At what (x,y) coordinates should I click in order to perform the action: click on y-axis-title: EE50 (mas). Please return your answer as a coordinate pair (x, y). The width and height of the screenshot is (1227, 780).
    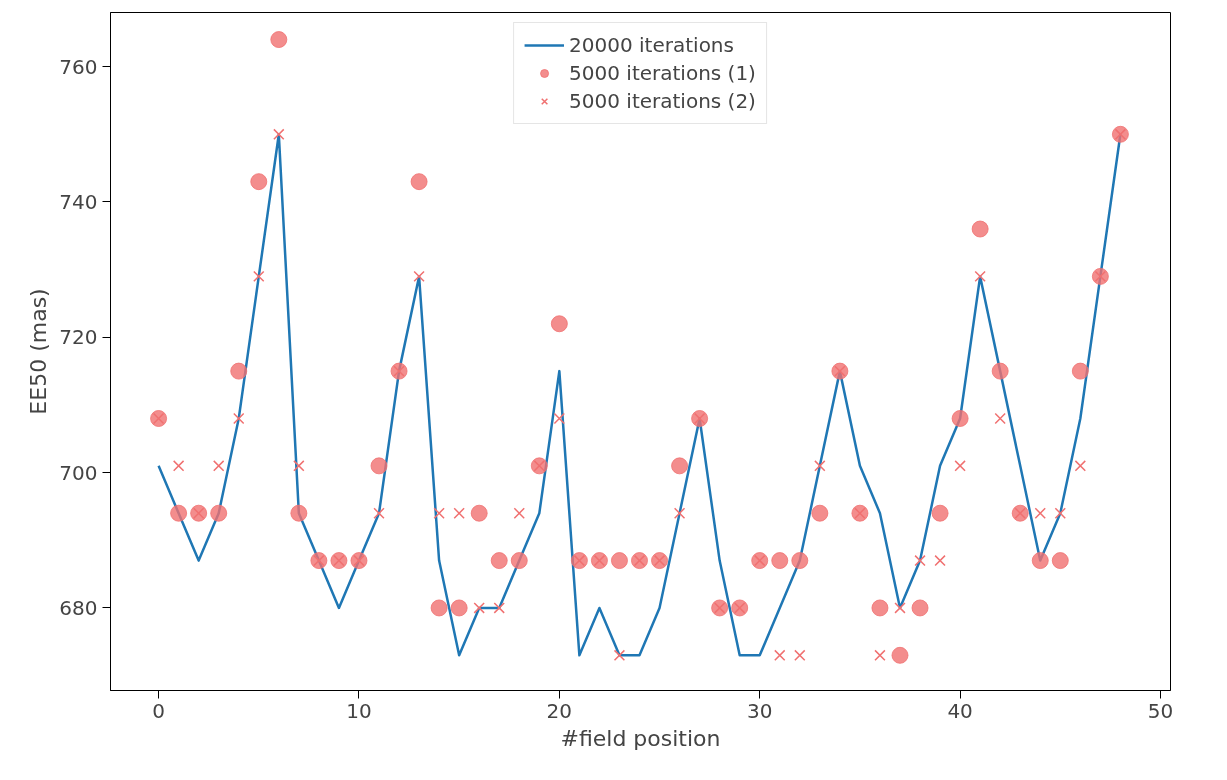
    Looking at the image, I should click on (39, 351).